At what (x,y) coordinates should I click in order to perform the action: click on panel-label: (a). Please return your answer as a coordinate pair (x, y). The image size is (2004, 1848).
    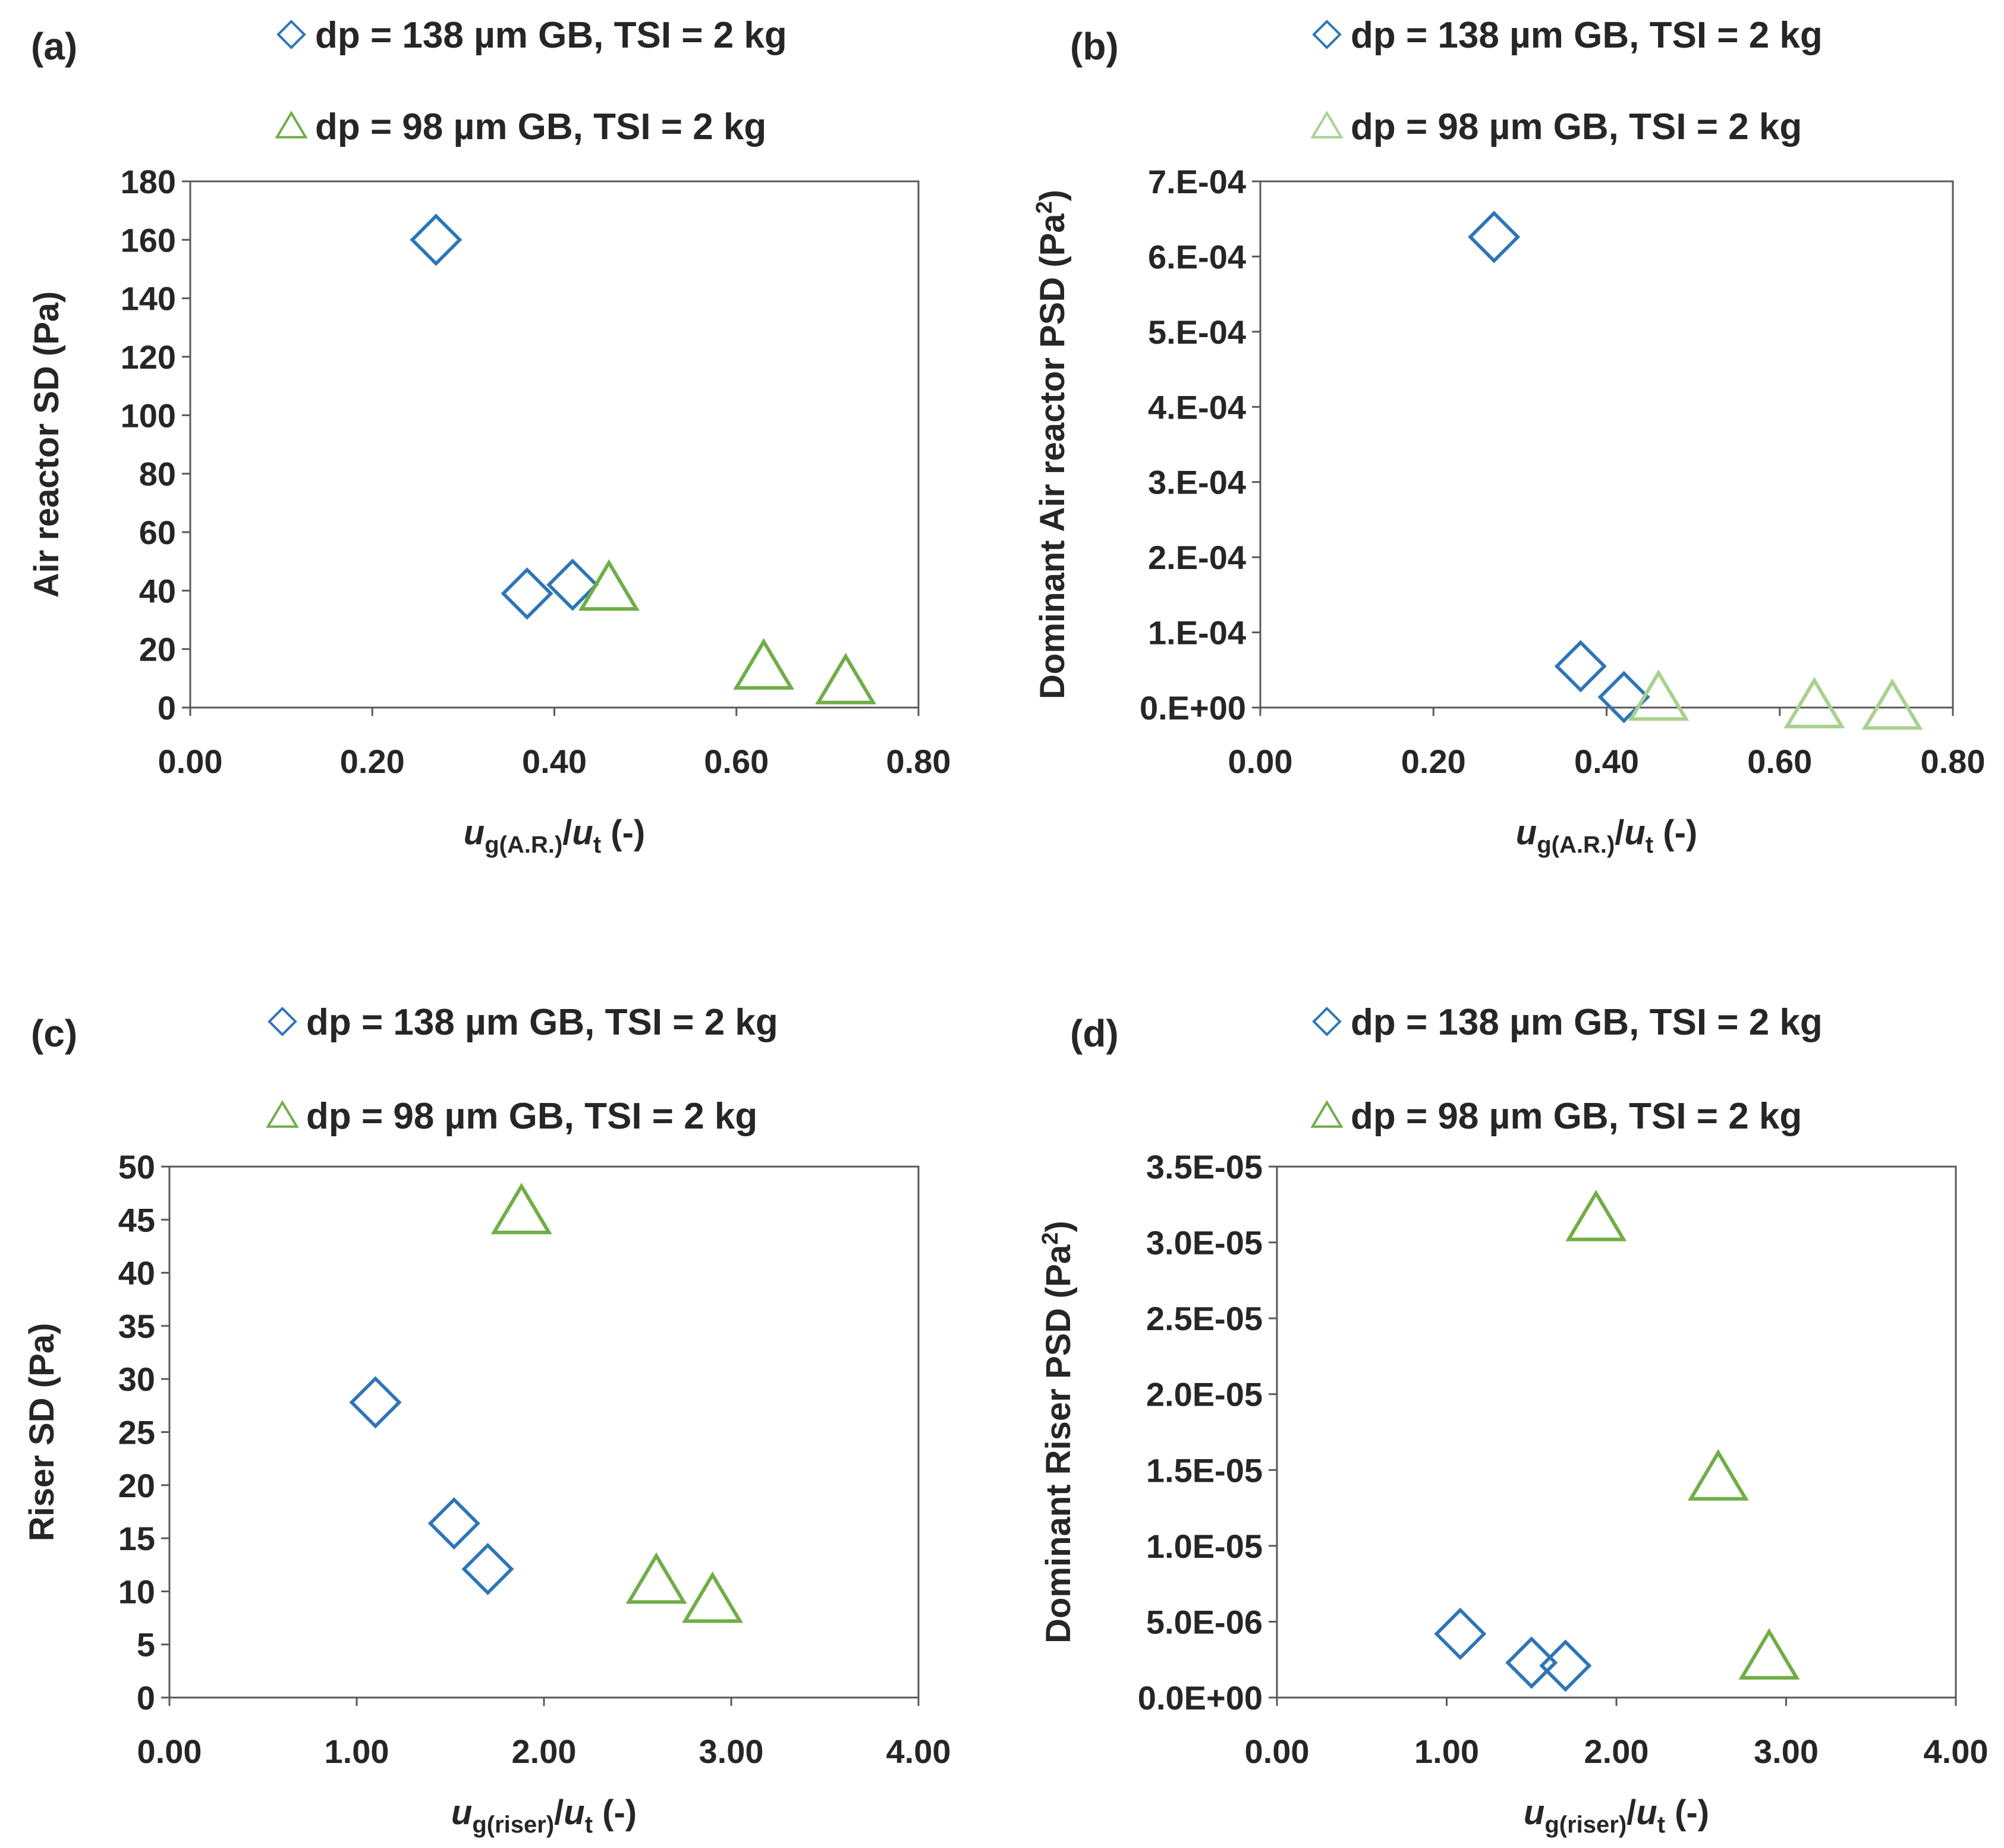
    Looking at the image, I should click on (54, 46).